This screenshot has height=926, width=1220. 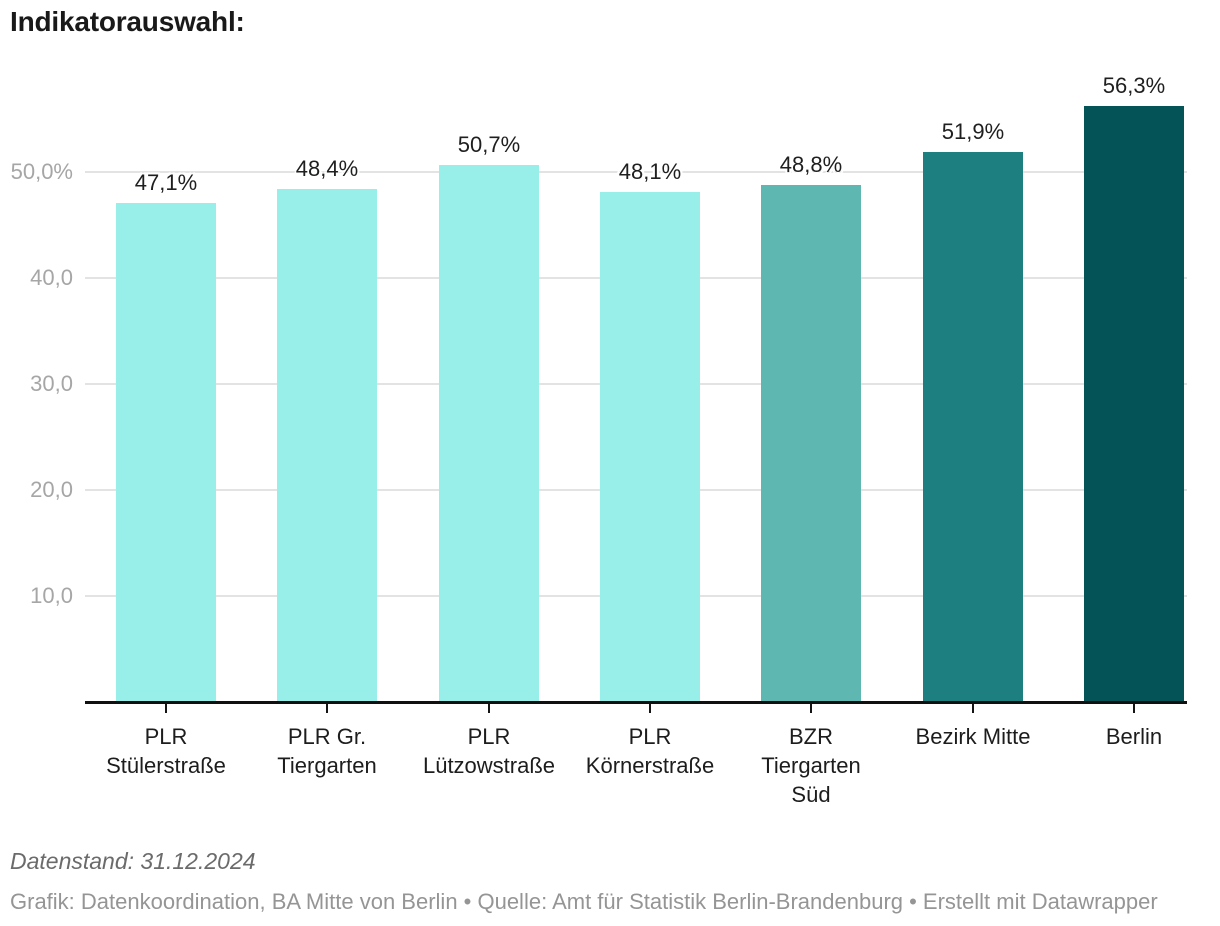 I want to click on bar-value-label: 48,1%, so click(x=650, y=172).